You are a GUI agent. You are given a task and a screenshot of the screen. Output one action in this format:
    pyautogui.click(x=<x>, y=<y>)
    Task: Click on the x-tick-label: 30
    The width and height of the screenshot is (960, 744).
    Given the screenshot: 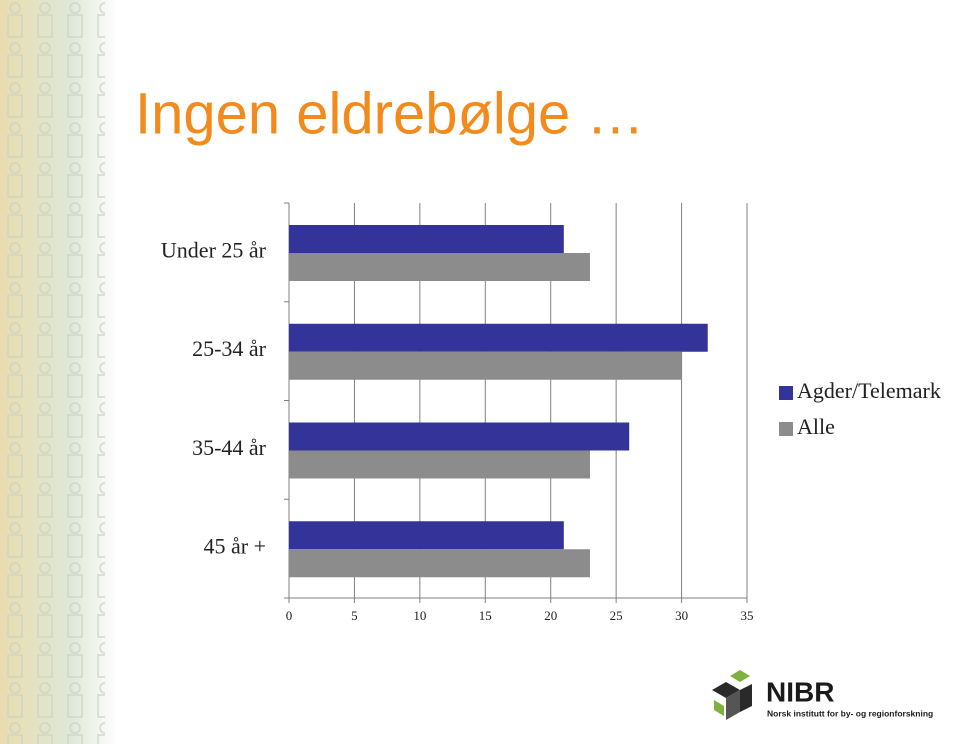 What is the action you would take?
    pyautogui.click(x=681, y=615)
    